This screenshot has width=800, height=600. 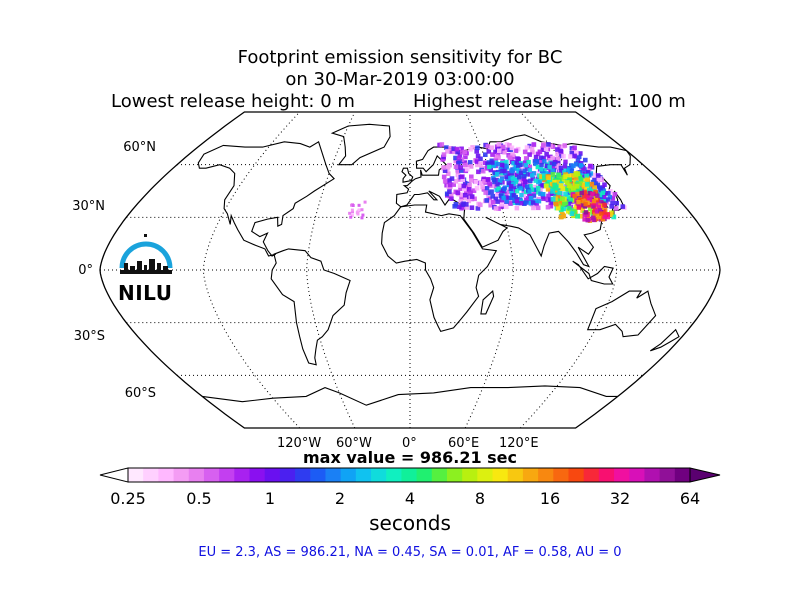 I want to click on meridian, so click(x=331, y=270).